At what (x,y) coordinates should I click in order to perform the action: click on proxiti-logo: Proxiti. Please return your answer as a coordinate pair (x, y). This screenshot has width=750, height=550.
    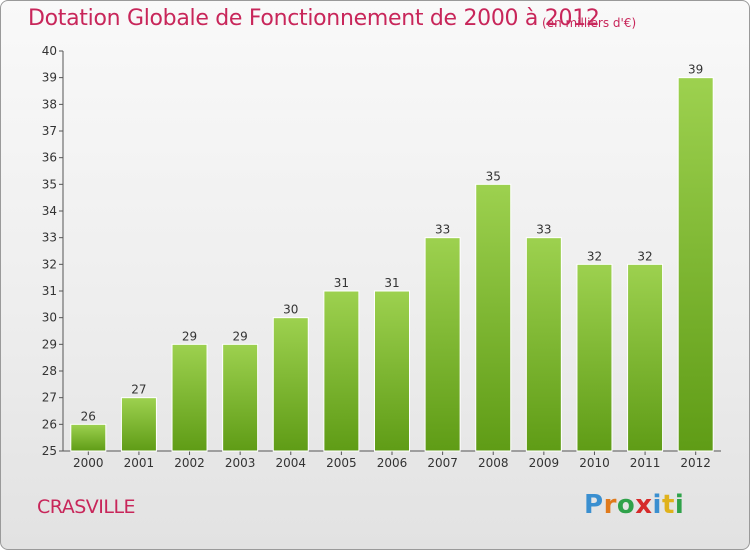
    Looking at the image, I should click on (634, 505).